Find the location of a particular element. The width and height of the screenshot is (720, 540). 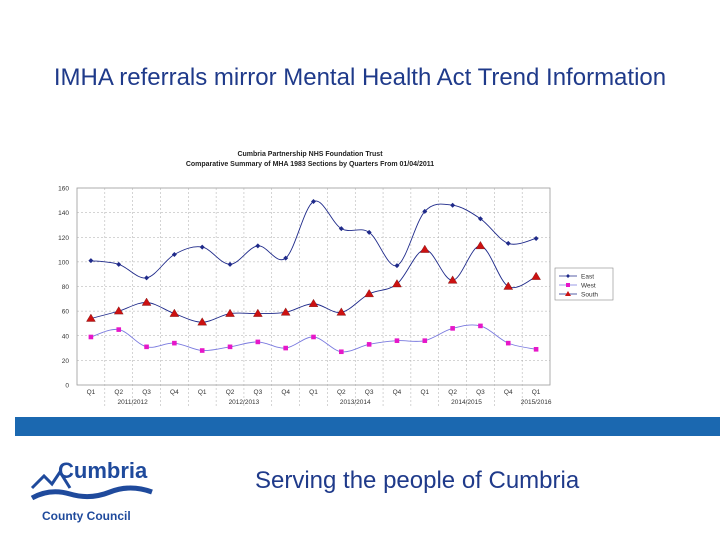

x-year-label: 2011/2012 is located at coordinates (133, 402).